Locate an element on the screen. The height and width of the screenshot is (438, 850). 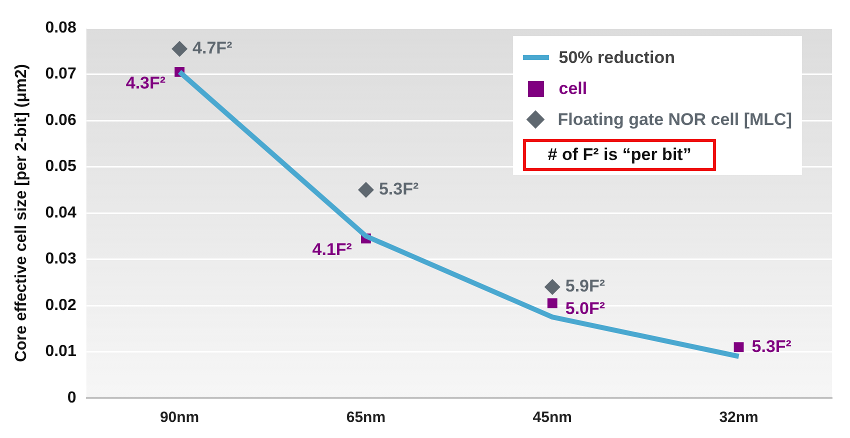
y-tick-label: 0.05 is located at coordinates (60, 167).